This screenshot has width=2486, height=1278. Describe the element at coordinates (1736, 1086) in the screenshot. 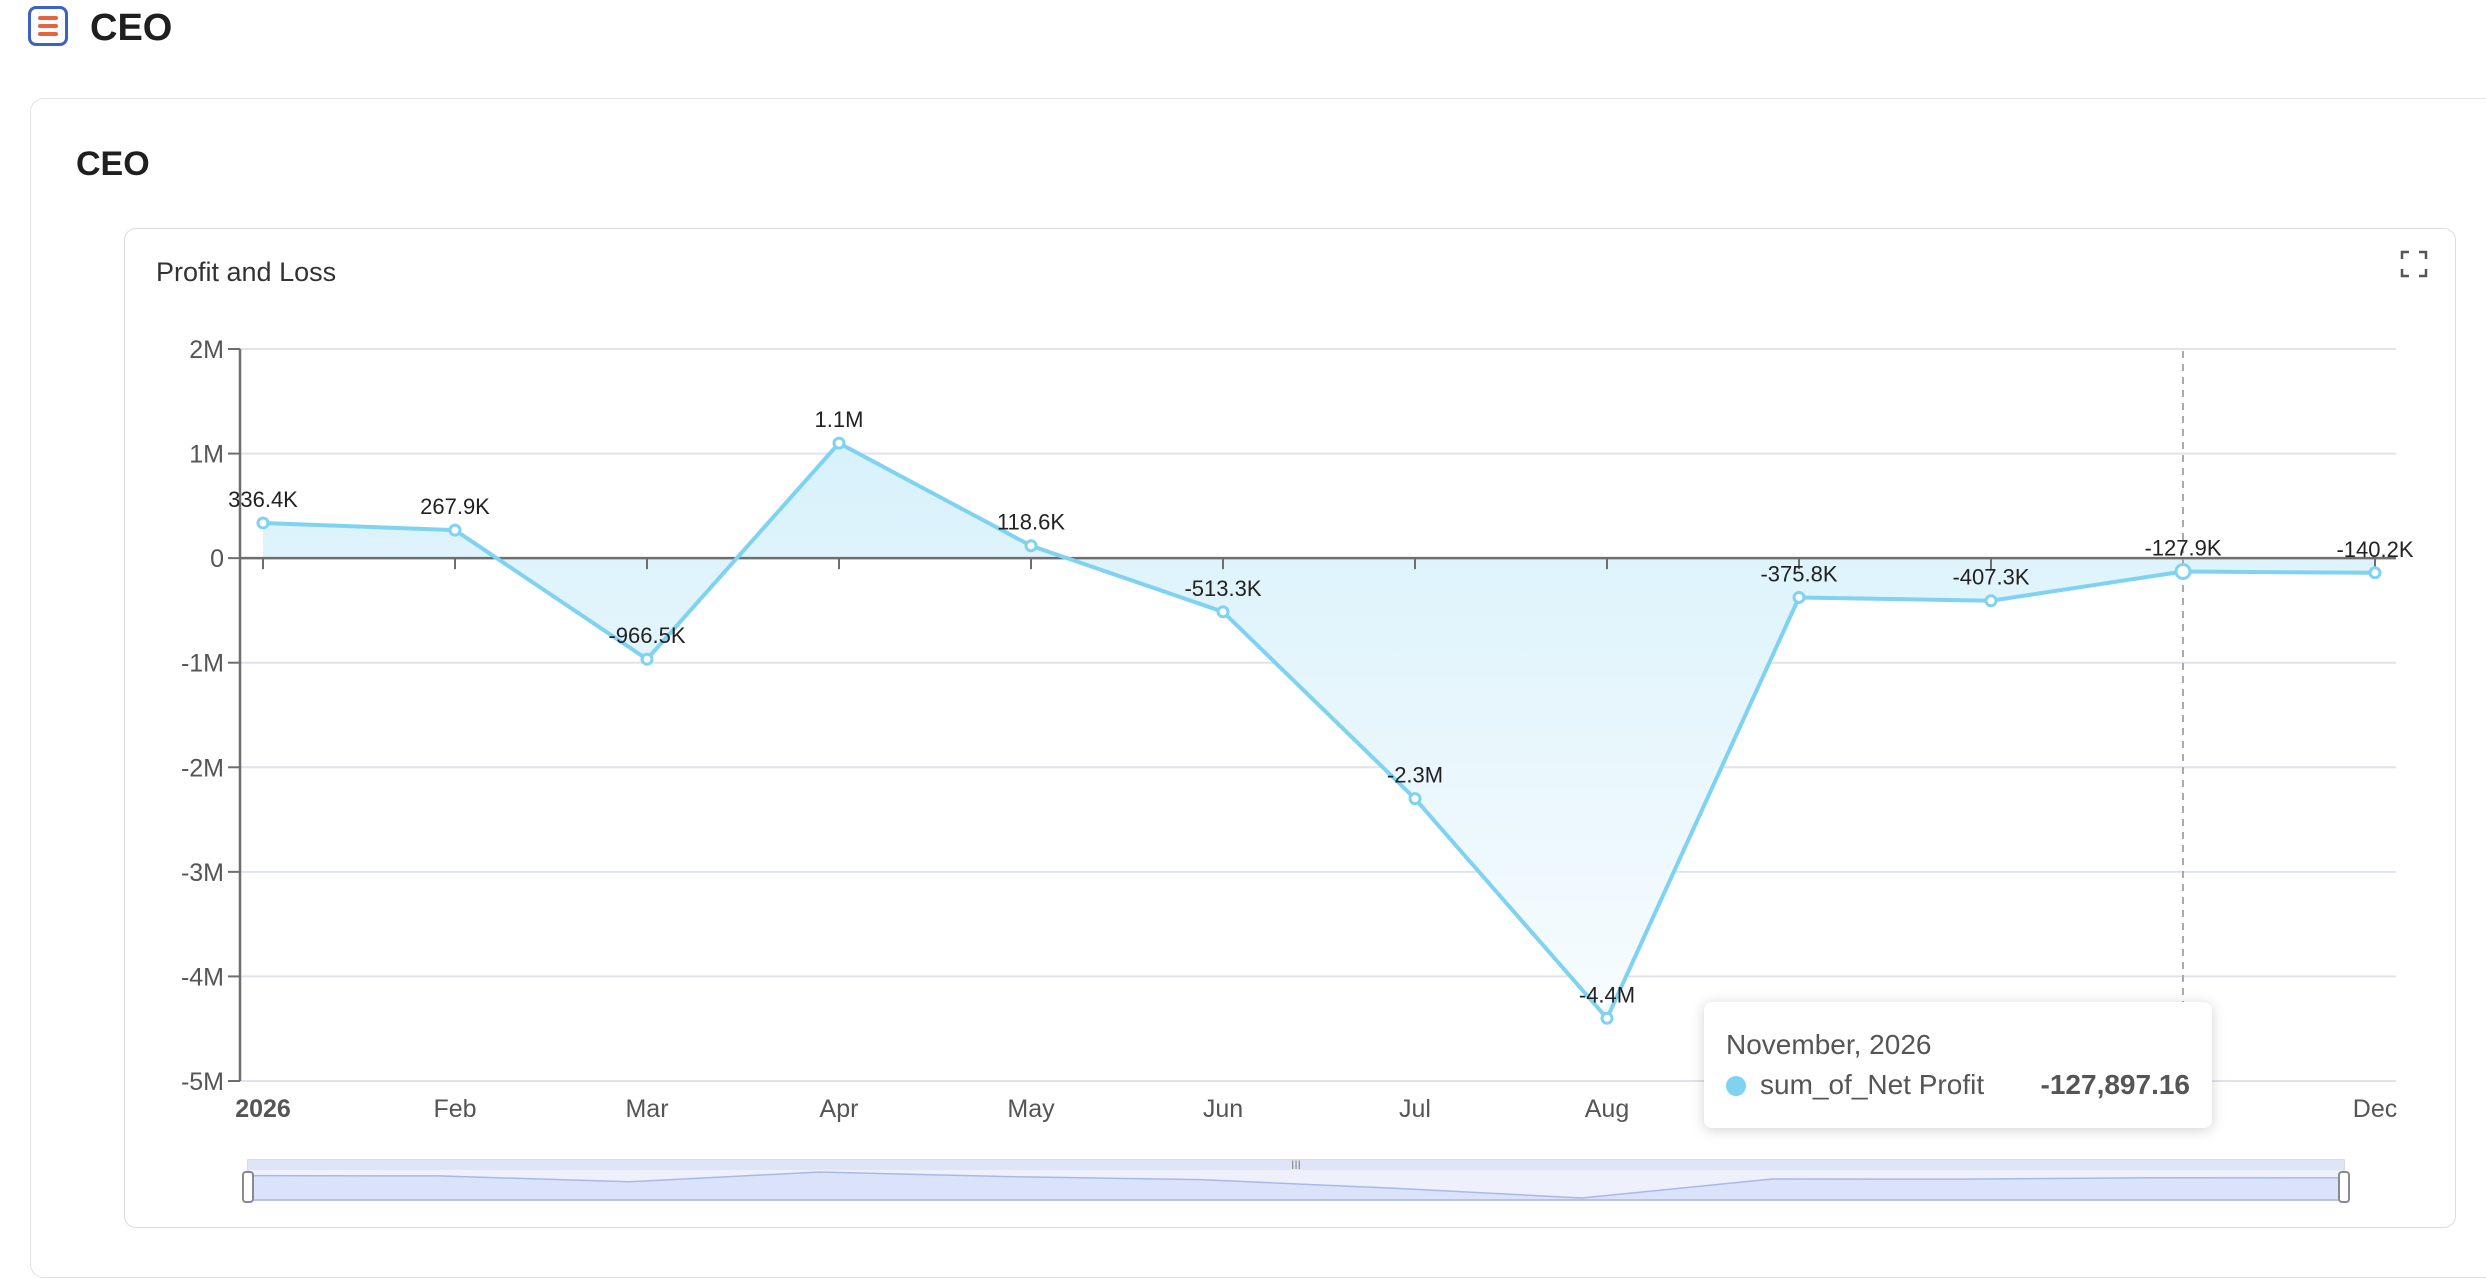

I see `tooltip-series-dot` at that location.